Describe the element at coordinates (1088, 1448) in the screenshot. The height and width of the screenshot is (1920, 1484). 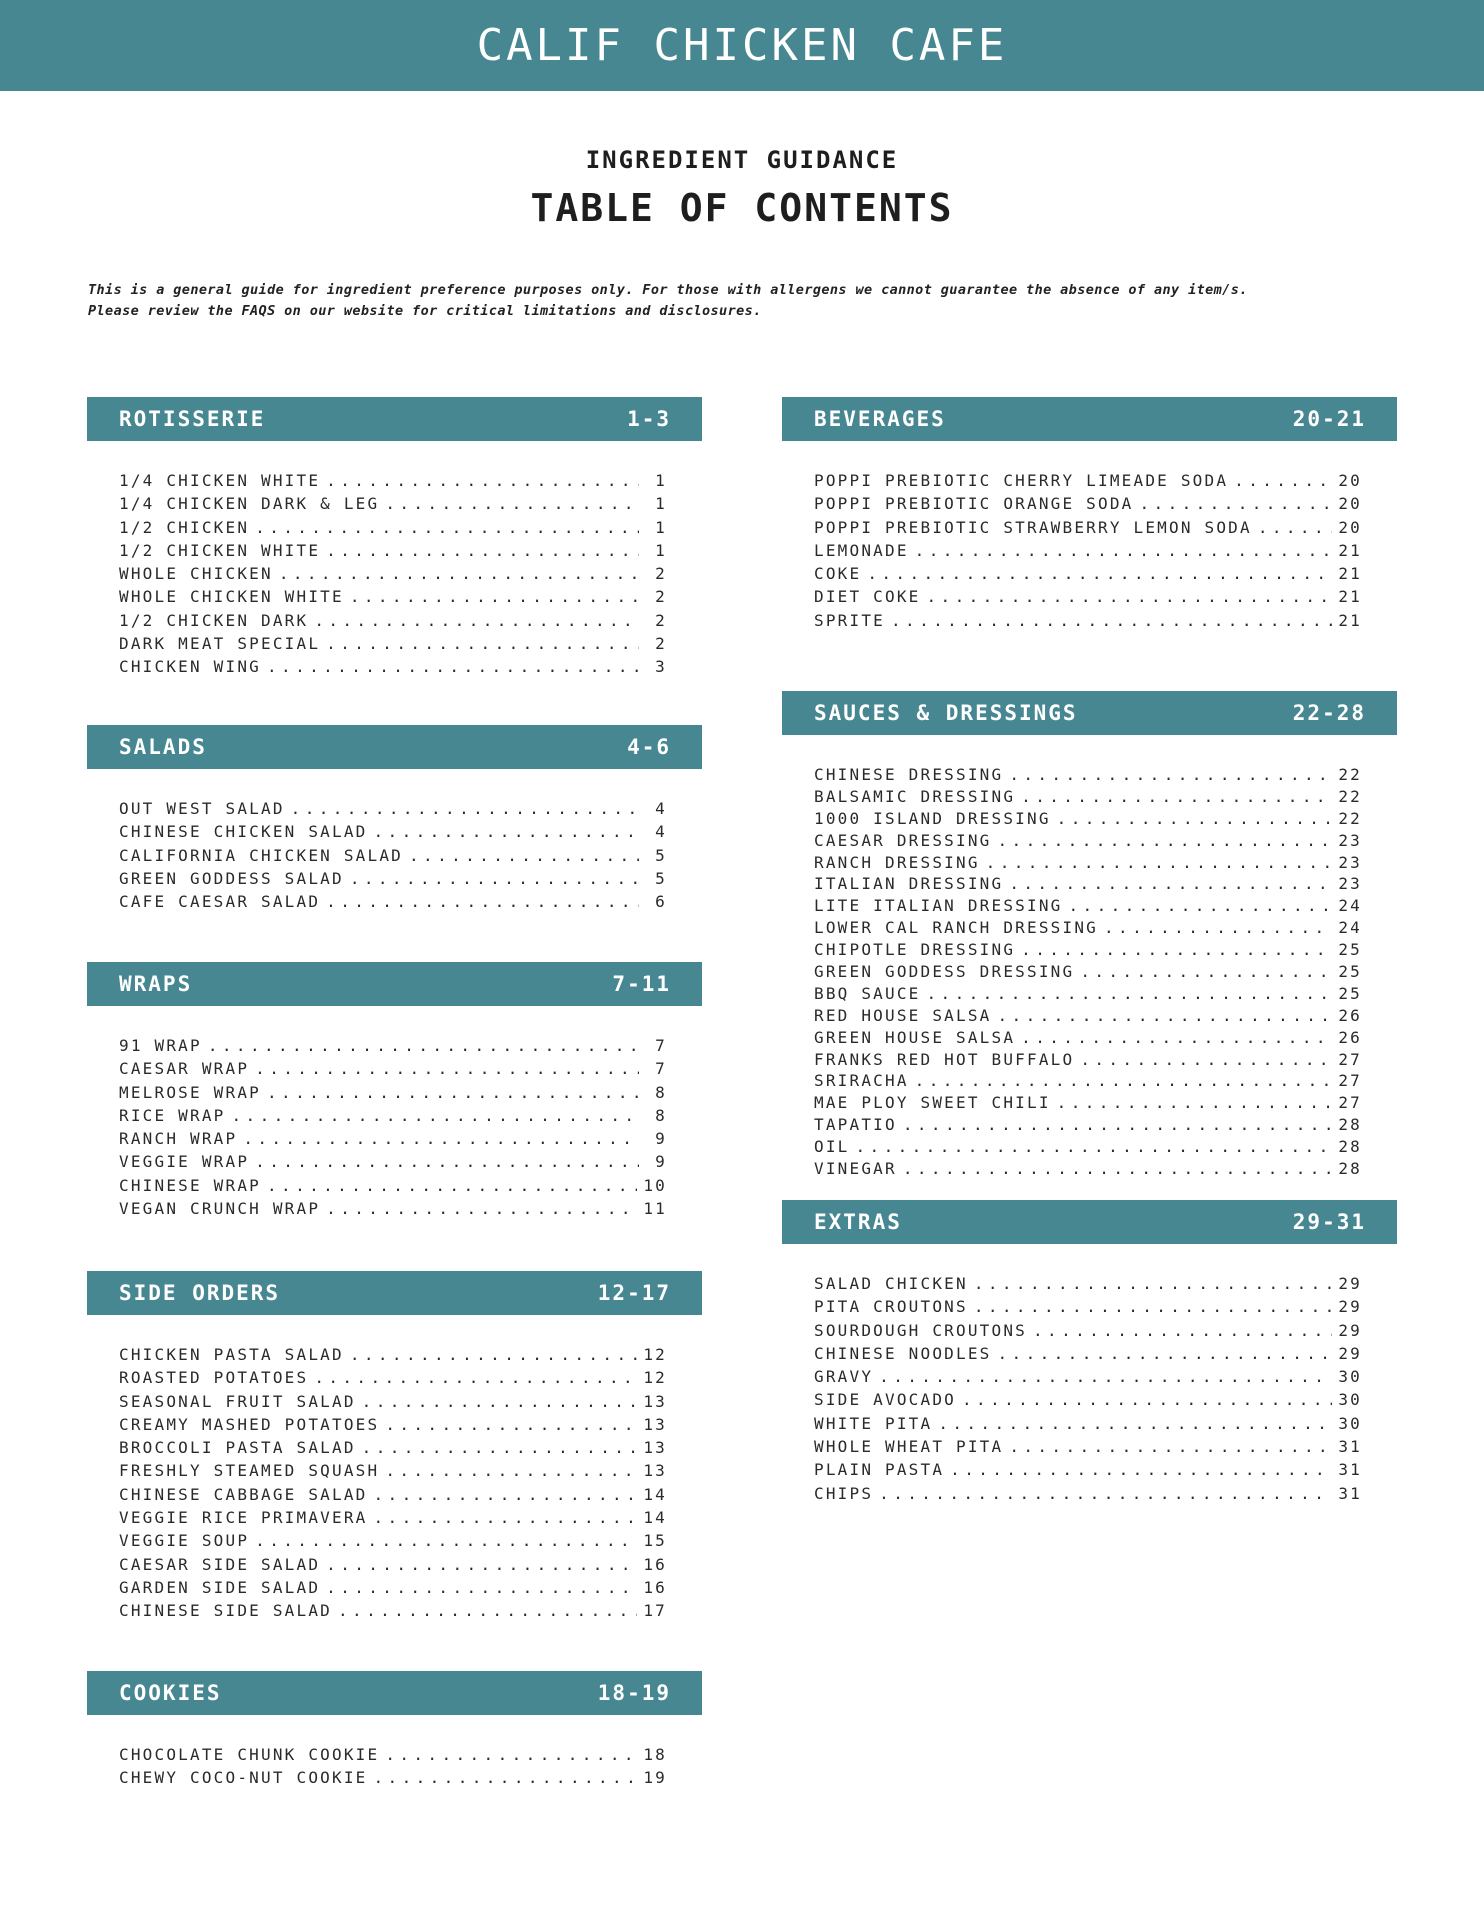
I see `toc-entry: WHOLE WHEAT PITA 31` at that location.